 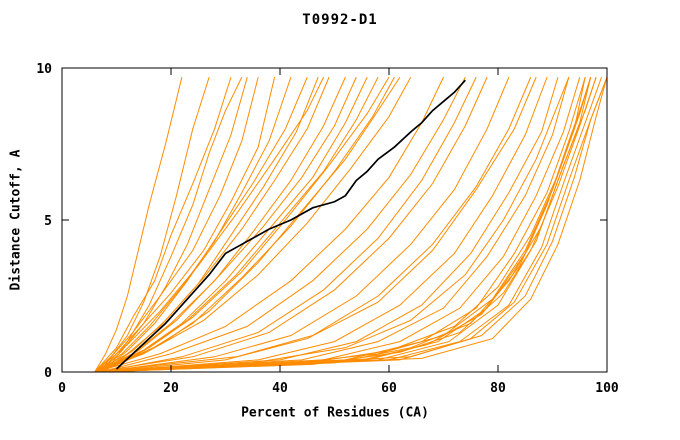 I want to click on x-tick-label: 60, so click(x=389, y=388).